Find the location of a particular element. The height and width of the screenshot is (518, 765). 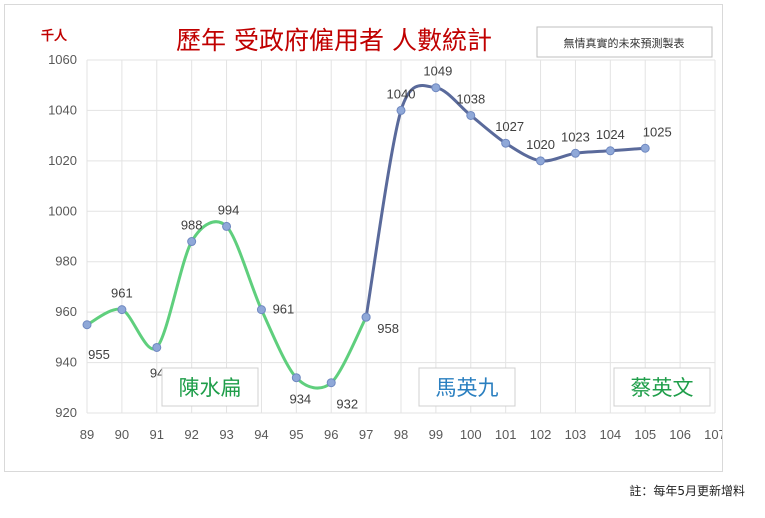

x-tick-label: 94 is located at coordinates (261, 434).